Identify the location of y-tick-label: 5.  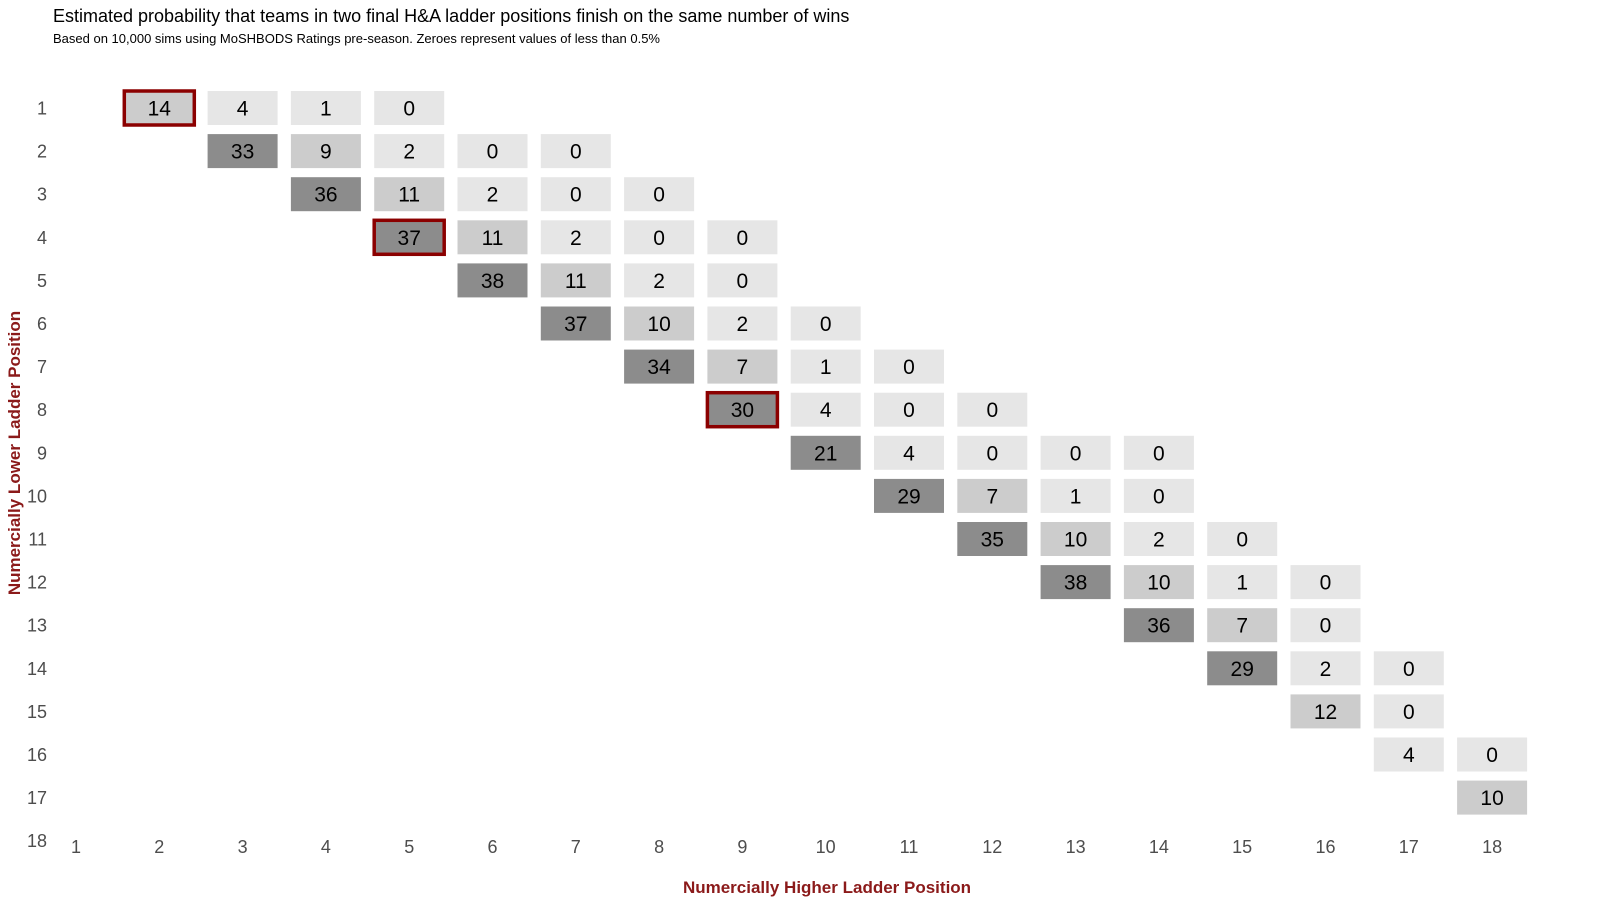
(42, 281).